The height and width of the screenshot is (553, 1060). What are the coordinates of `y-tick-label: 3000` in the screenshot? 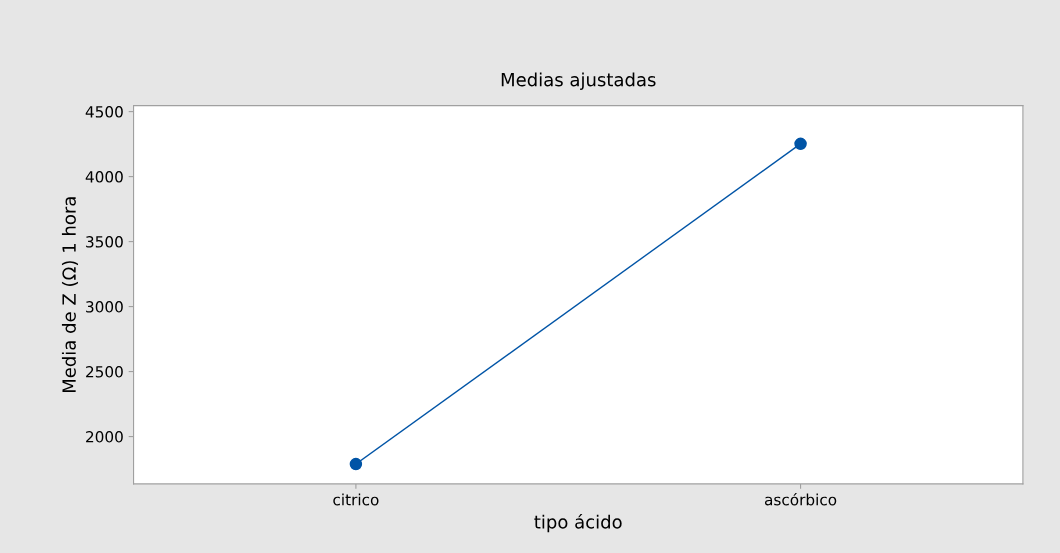 It's located at (104, 307).